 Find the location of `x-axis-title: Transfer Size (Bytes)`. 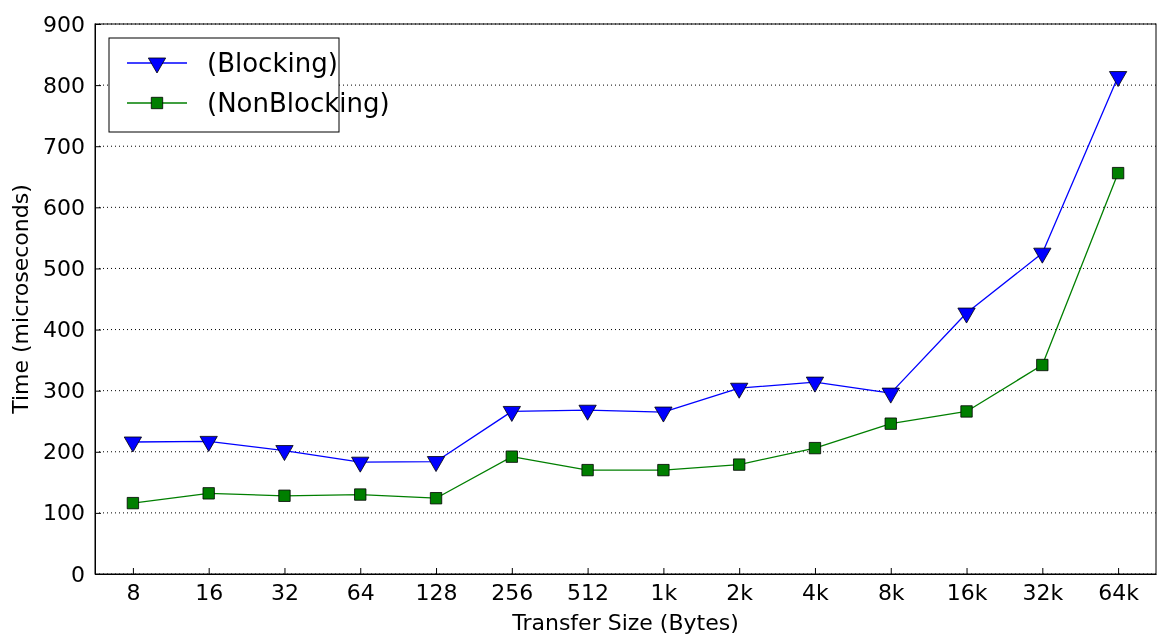

x-axis-title: Transfer Size (Bytes) is located at coordinates (625, 622).